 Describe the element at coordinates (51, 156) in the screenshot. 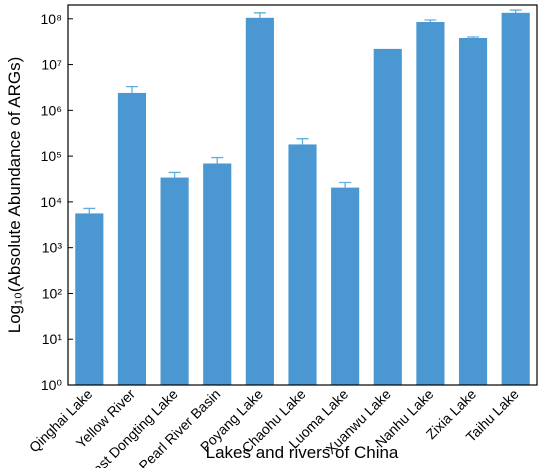

I see `y-tick-label: 10⁵` at that location.